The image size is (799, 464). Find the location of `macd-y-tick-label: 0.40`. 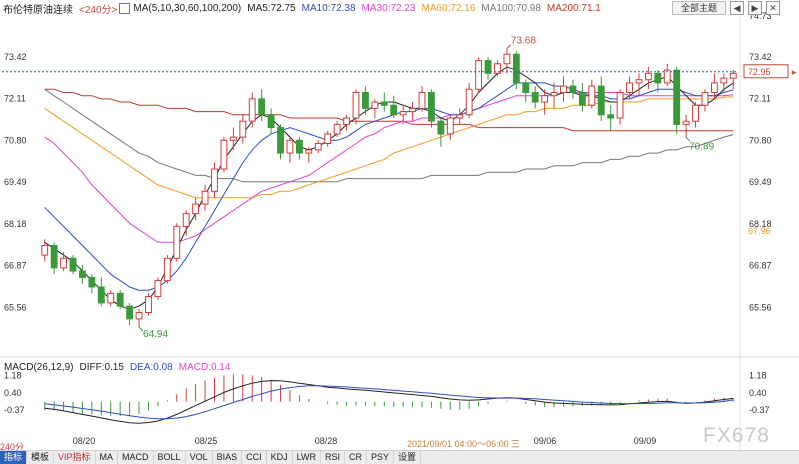

macd-y-tick-label: 0.40 is located at coordinates (758, 393).